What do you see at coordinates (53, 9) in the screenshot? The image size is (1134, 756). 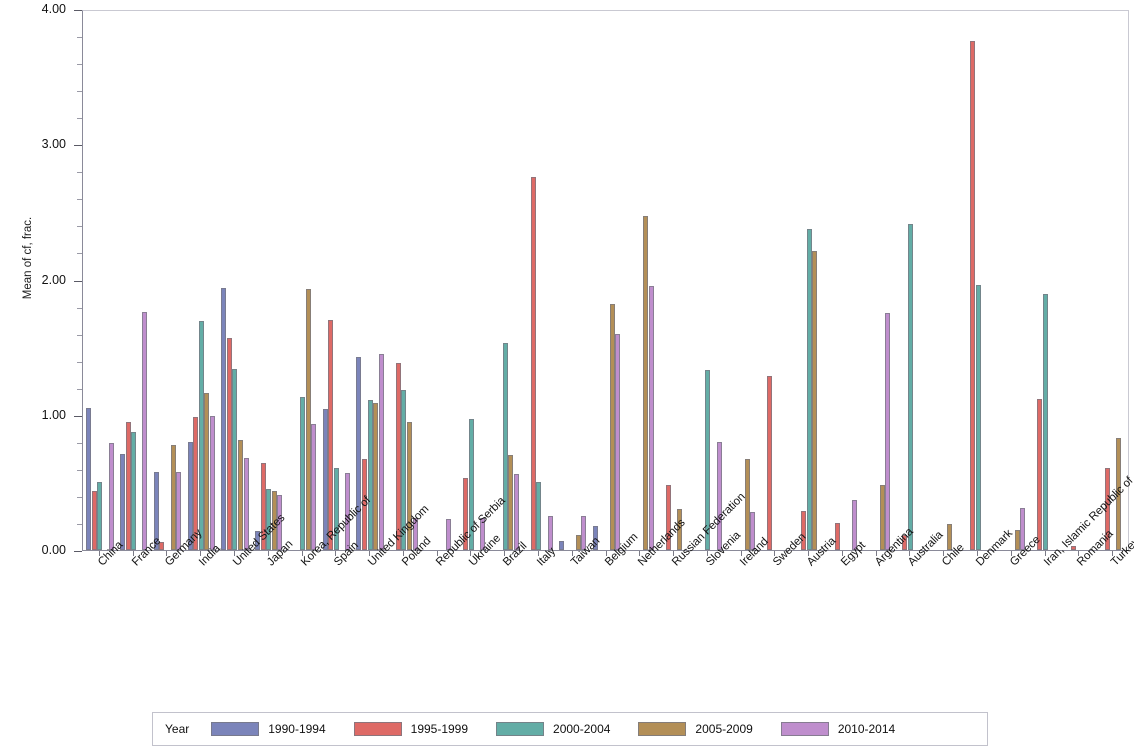 I see `y-axis-tick-label: 4.00` at bounding box center [53, 9].